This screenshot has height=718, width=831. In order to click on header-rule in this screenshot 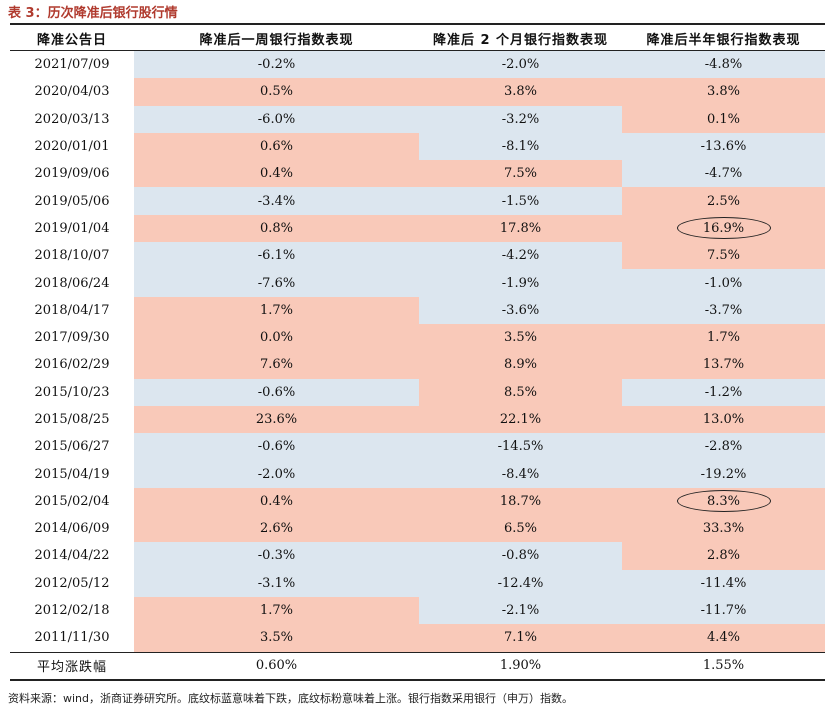, I will do `click(417, 50)`.